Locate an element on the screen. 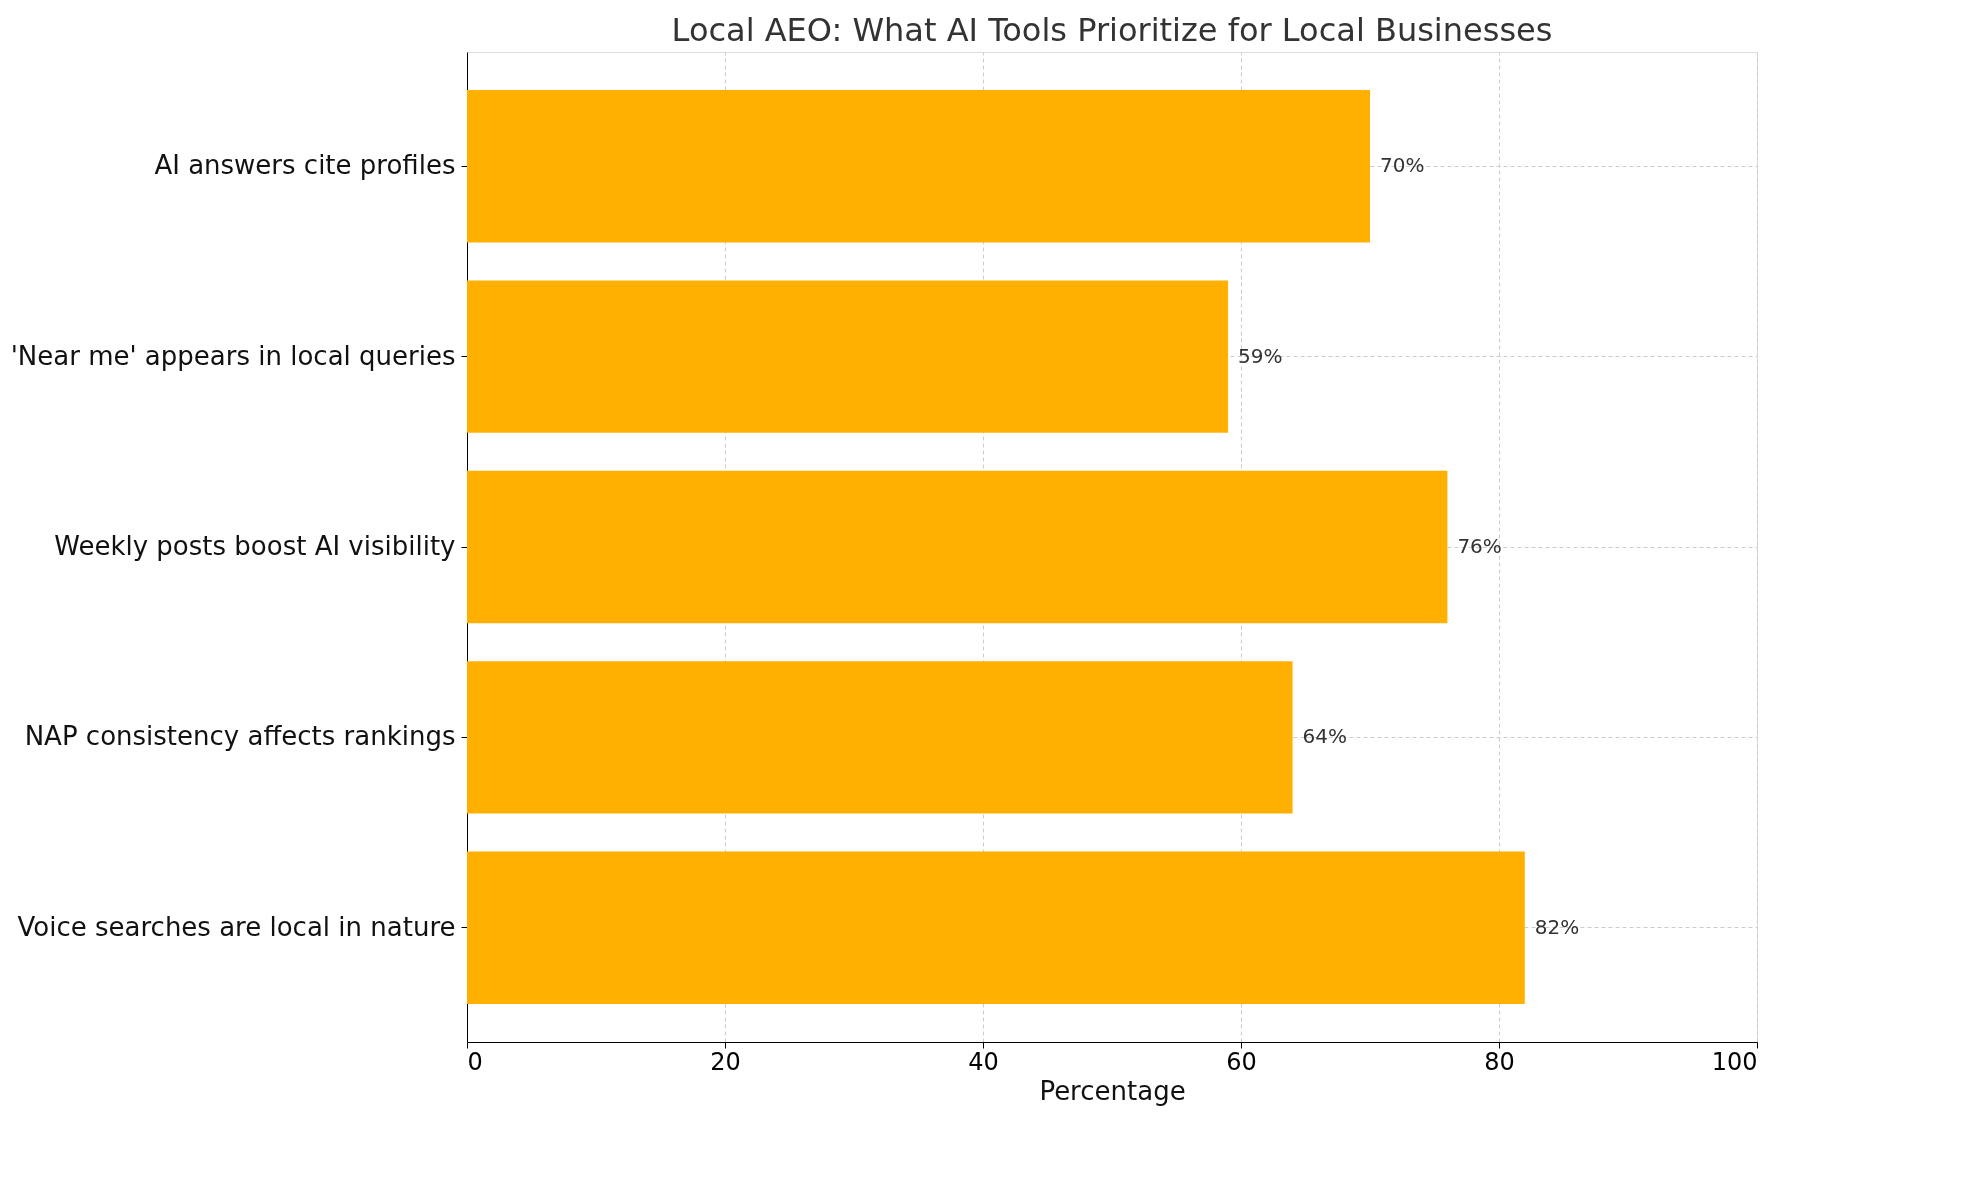 Image resolution: width=1979 pixels, height=1180 pixels. x-tick-label: 40 is located at coordinates (983, 1061).